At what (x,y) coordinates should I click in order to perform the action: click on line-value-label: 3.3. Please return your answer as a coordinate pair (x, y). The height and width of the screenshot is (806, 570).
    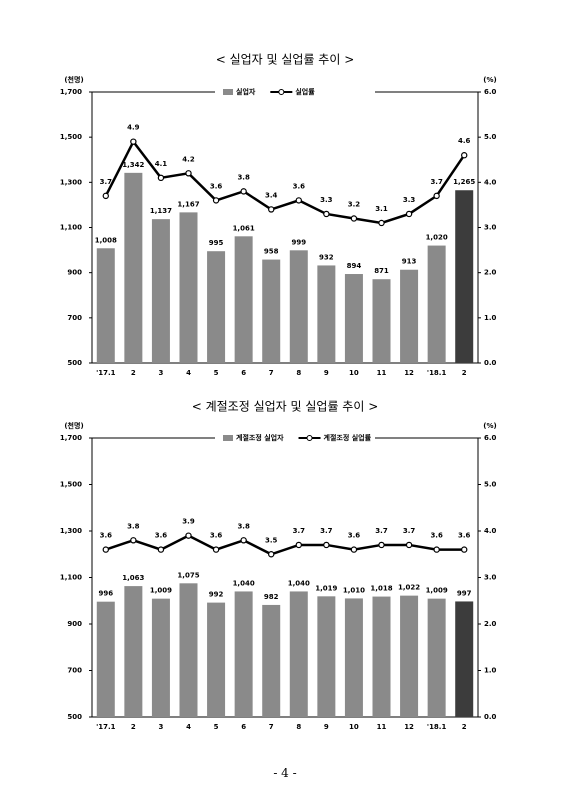
    Looking at the image, I should click on (409, 200).